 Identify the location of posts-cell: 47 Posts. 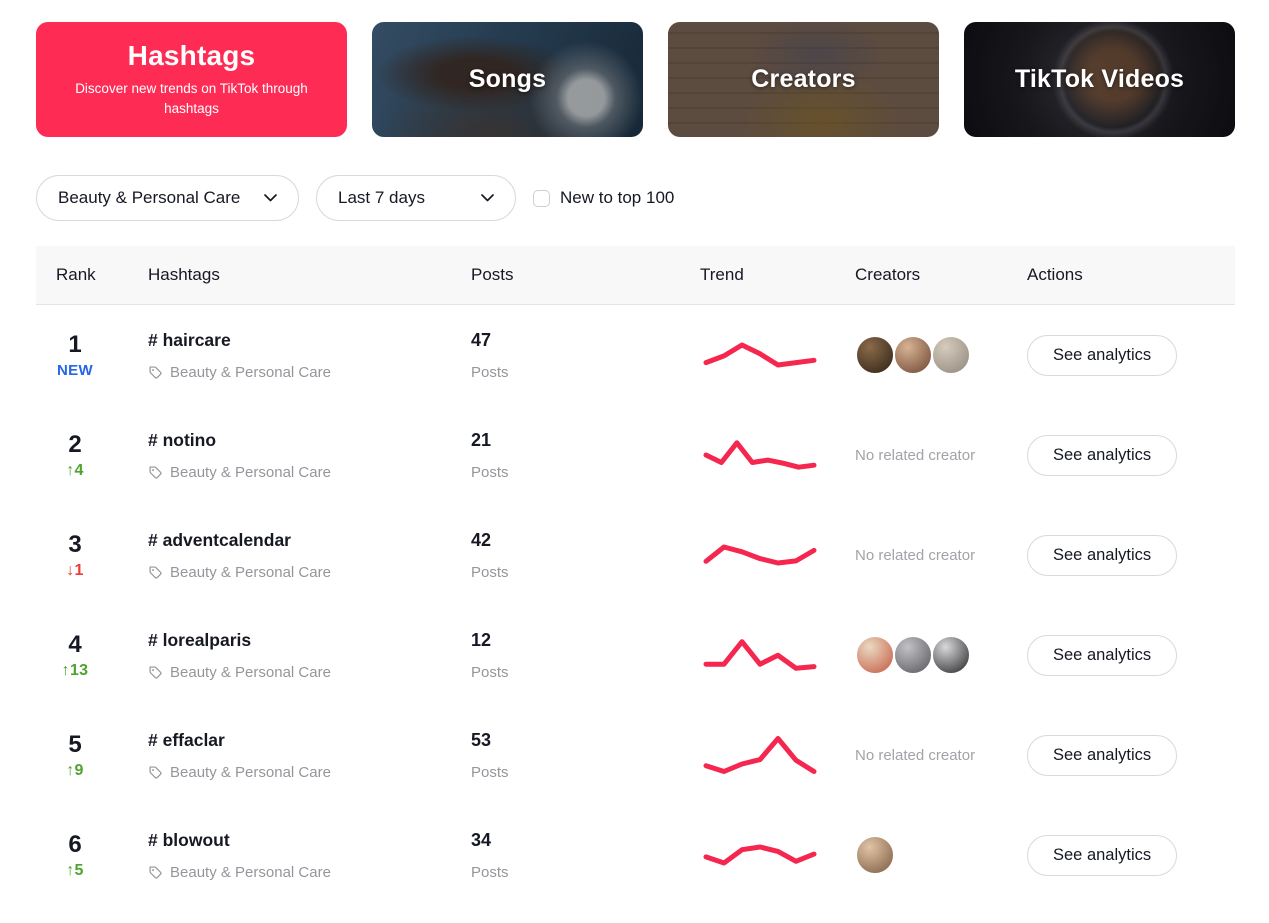
(585, 355).